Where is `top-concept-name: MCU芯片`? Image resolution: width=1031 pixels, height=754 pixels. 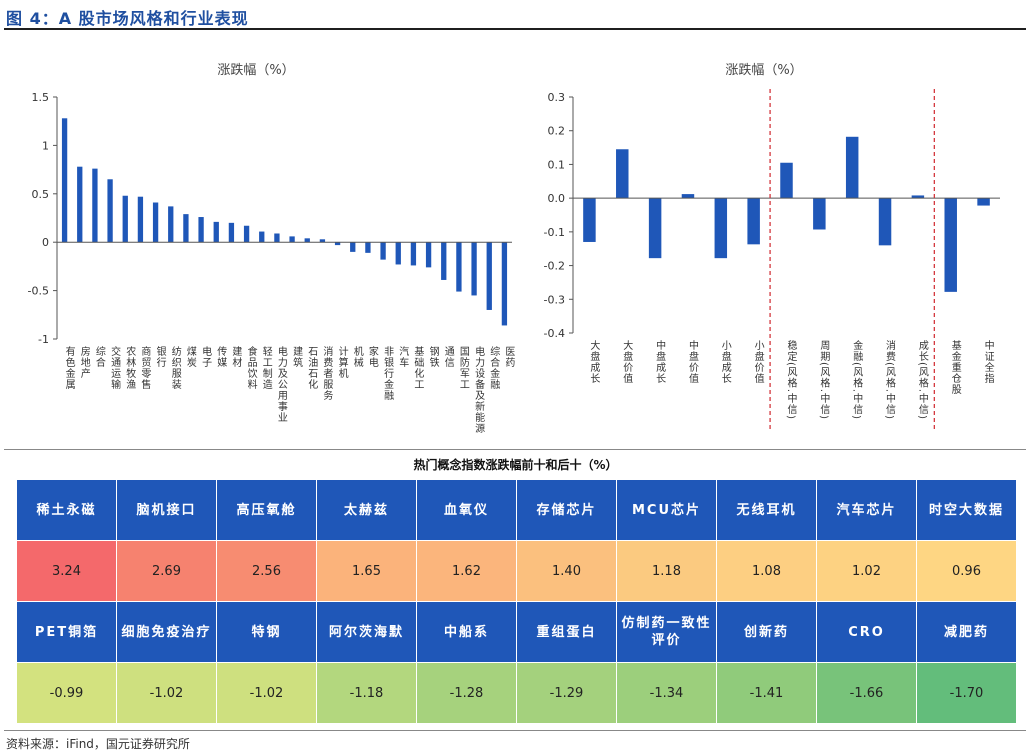
top-concept-name: MCU芯片 is located at coordinates (667, 510).